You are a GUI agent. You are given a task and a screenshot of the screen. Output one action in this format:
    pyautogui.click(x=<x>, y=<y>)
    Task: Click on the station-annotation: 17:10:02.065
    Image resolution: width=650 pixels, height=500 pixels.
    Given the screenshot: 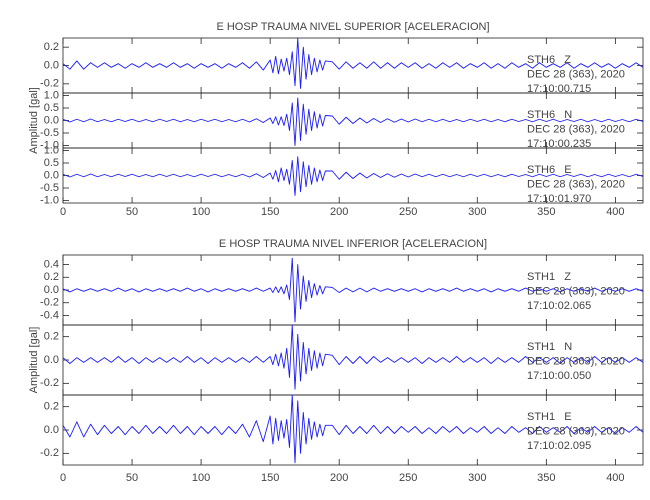 What is the action you would take?
    pyautogui.click(x=559, y=306)
    